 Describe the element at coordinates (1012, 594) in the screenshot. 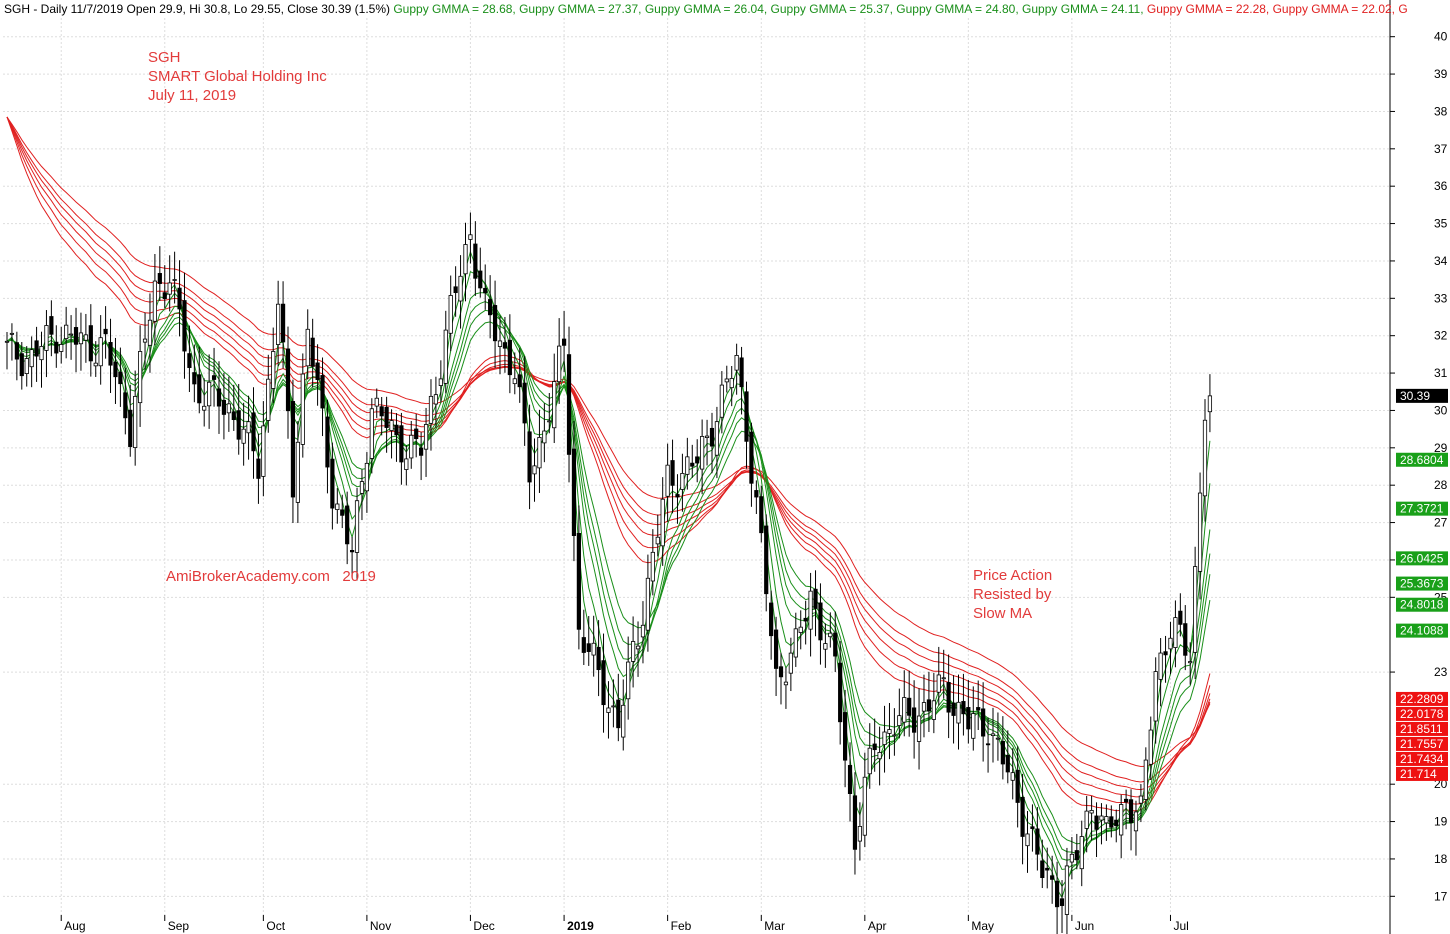

I see `annotation-line2: Resisted by` at that location.